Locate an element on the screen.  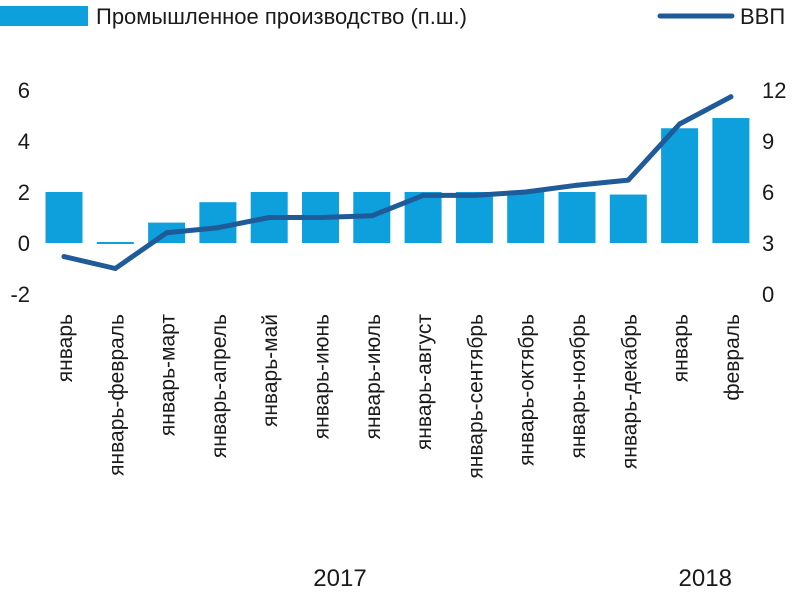
legend-line-label: ВВП is located at coordinates (762, 16).